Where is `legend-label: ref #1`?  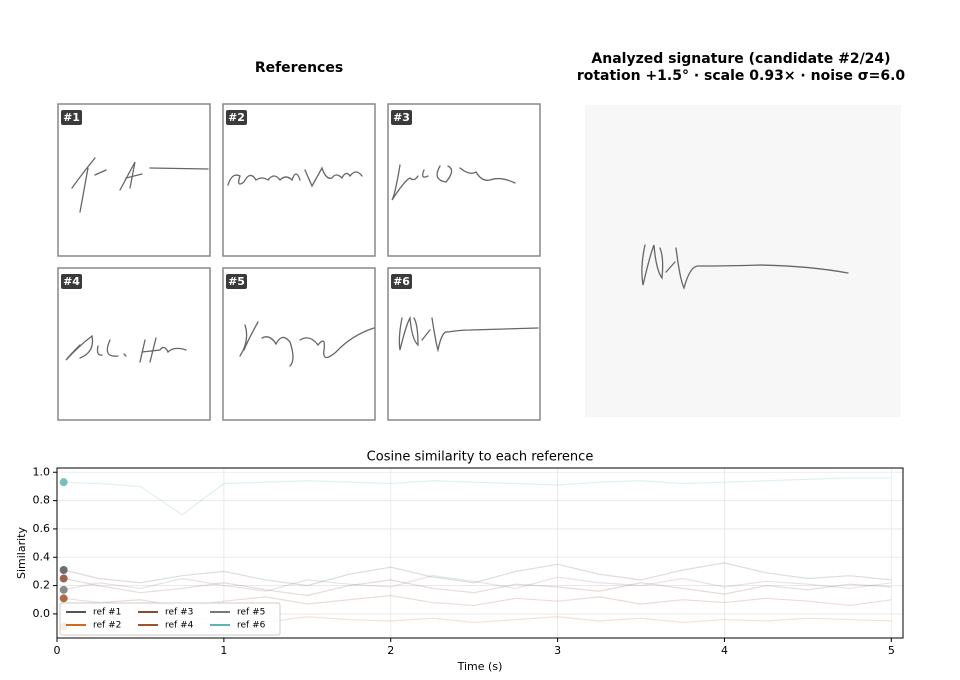
legend-label: ref #1 is located at coordinates (107, 613).